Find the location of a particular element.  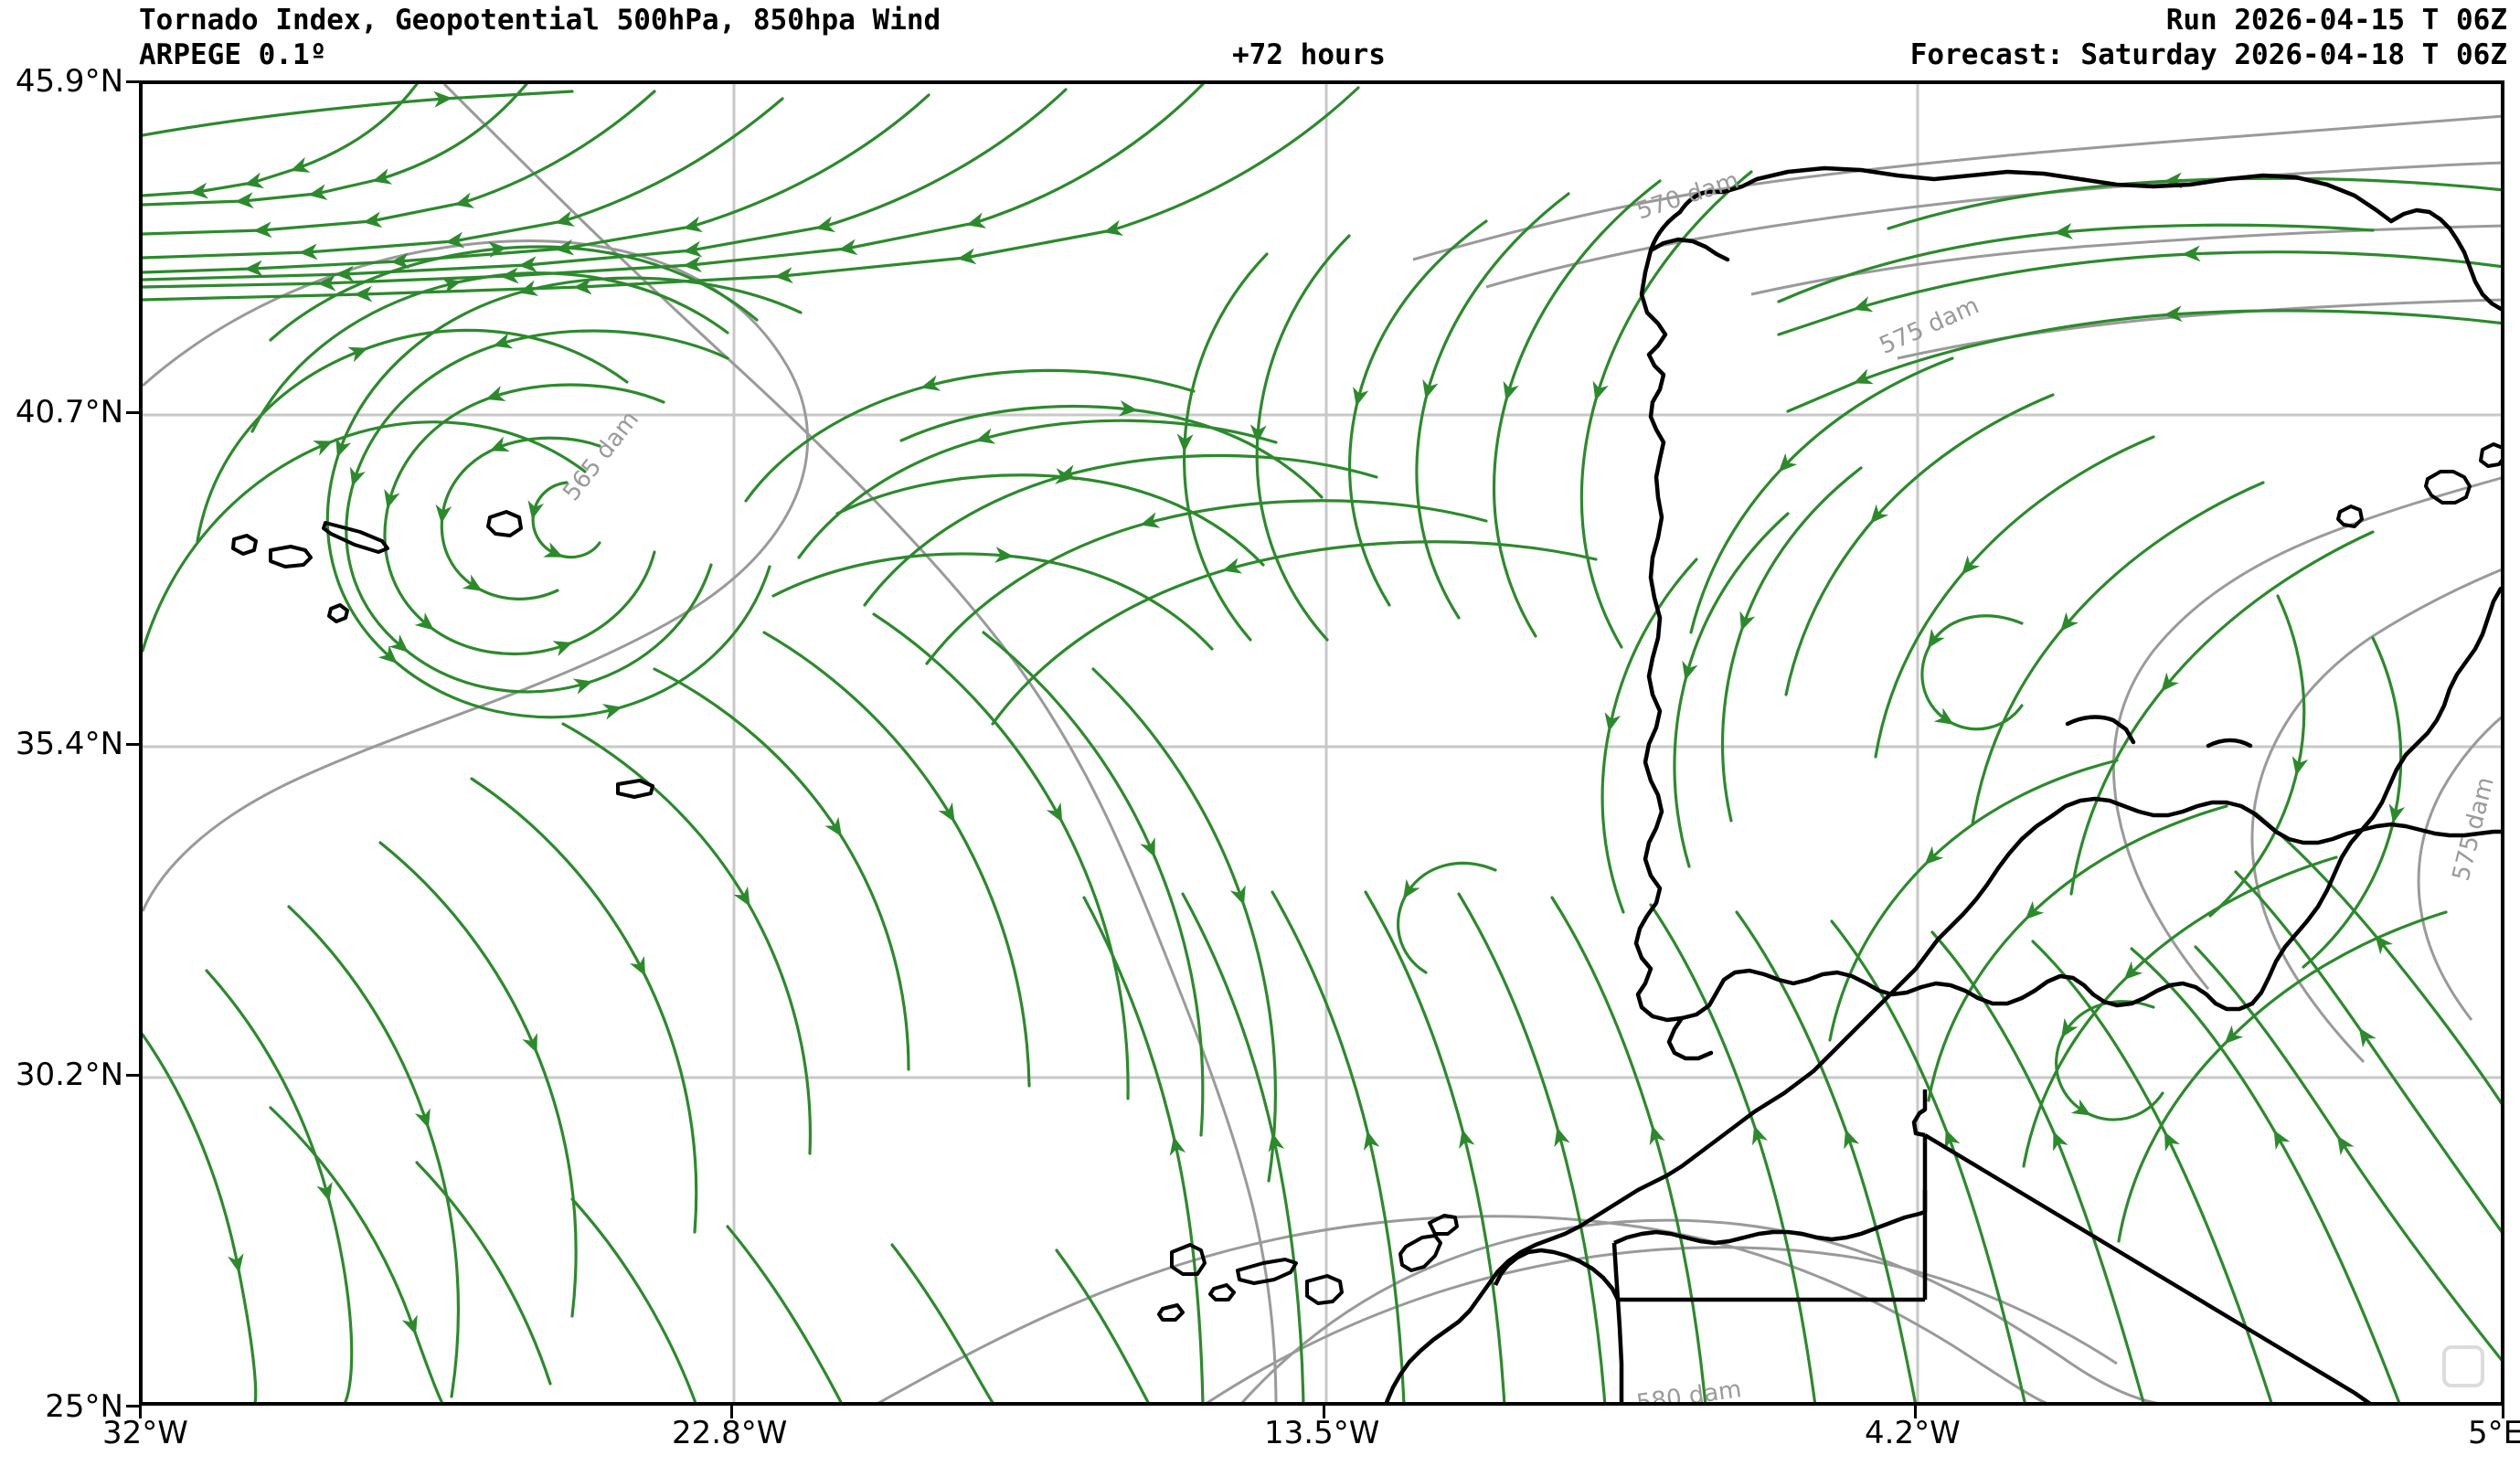

contour-label-565: 565 dam is located at coordinates (601, 456).